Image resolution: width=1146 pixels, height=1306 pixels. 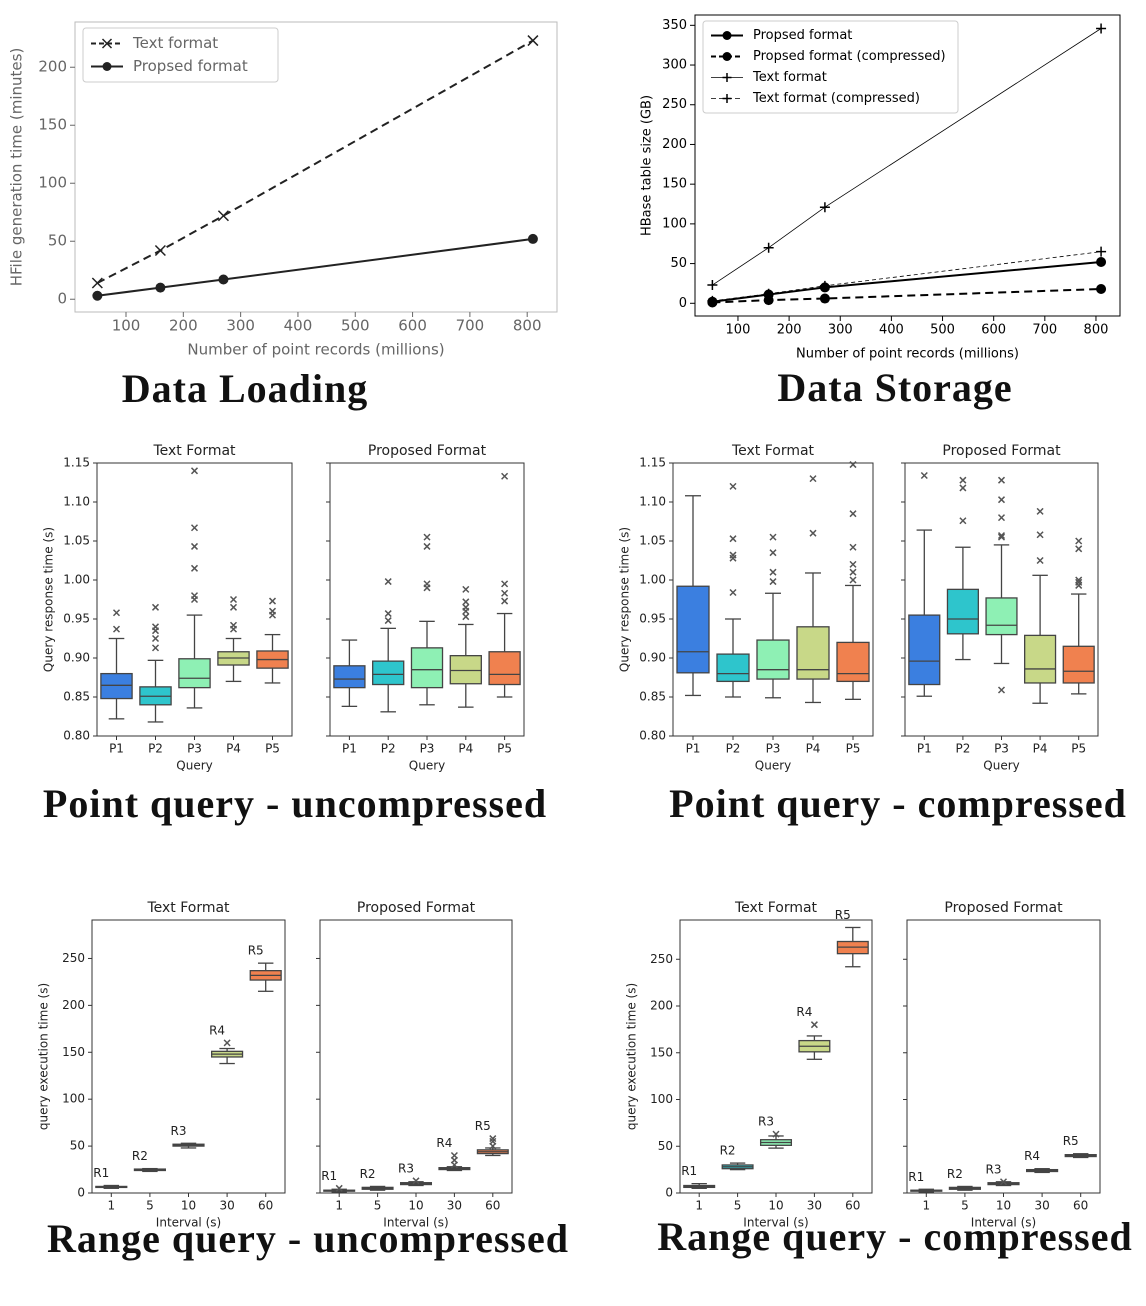 What do you see at coordinates (226, 1206) in the screenshot?
I see `x-tick-label: 30` at bounding box center [226, 1206].